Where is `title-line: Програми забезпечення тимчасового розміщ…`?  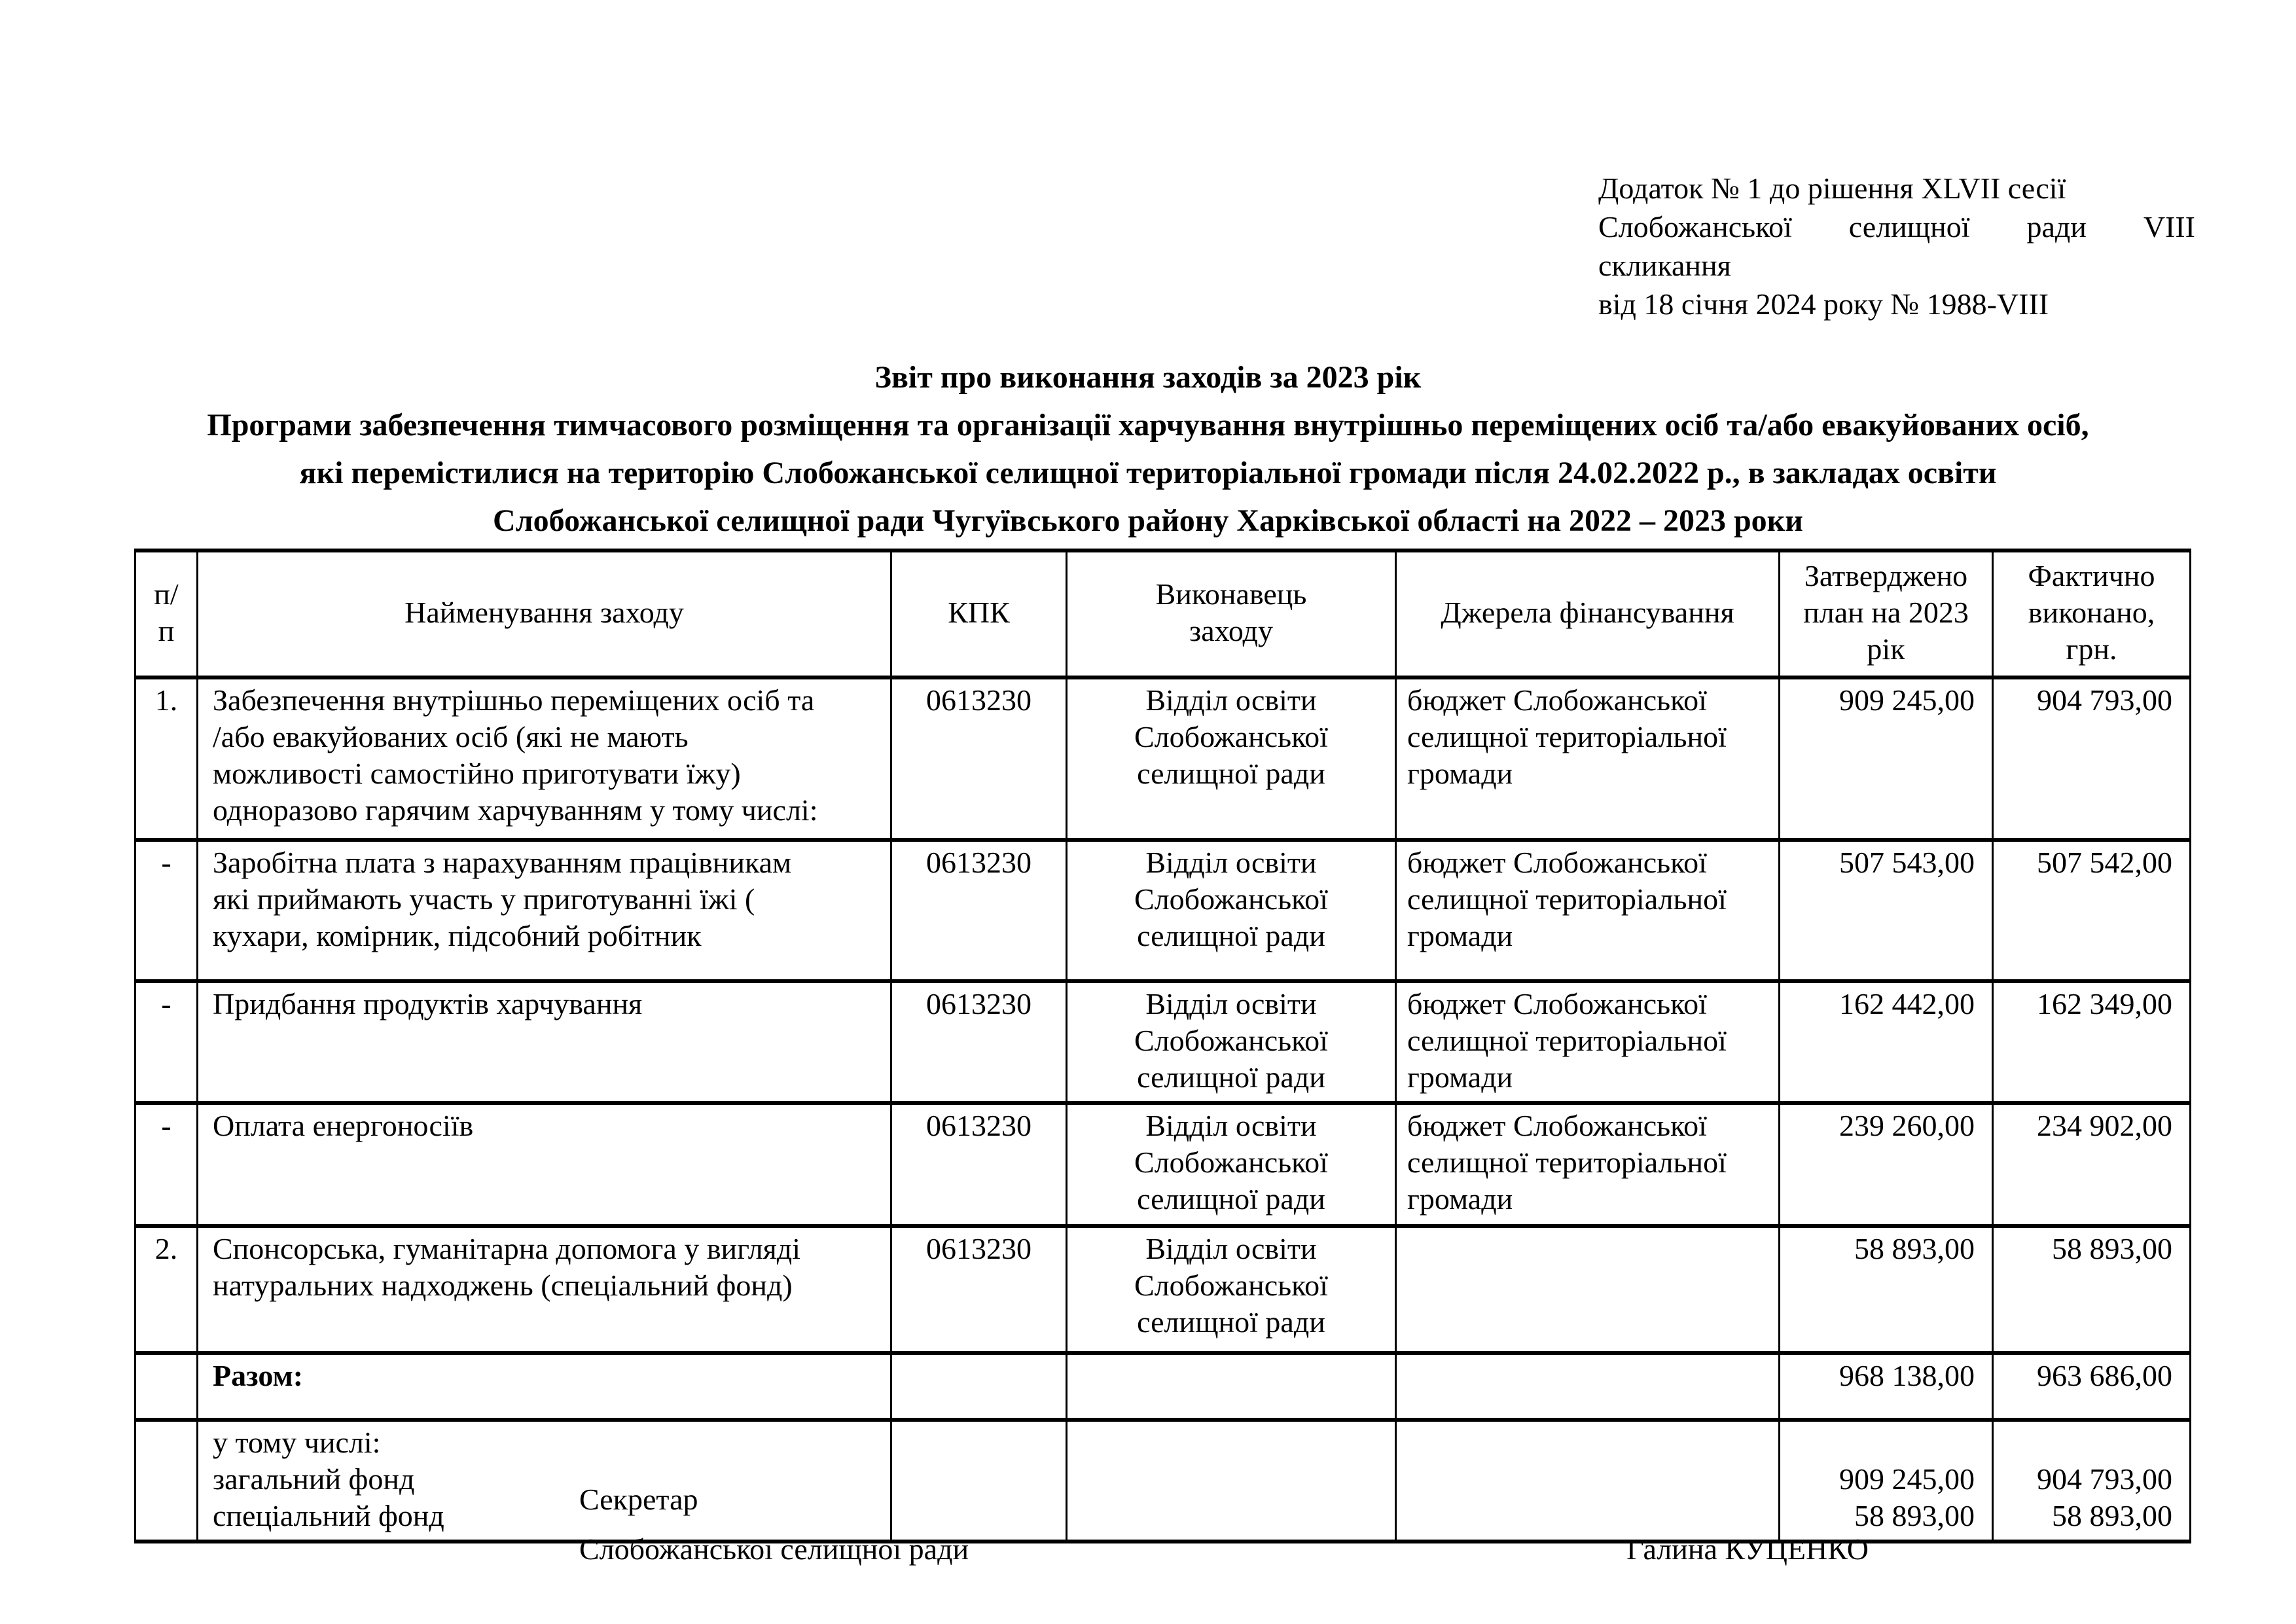 title-line: Програми забезпечення тимчасового розміщ… is located at coordinates (1148, 425).